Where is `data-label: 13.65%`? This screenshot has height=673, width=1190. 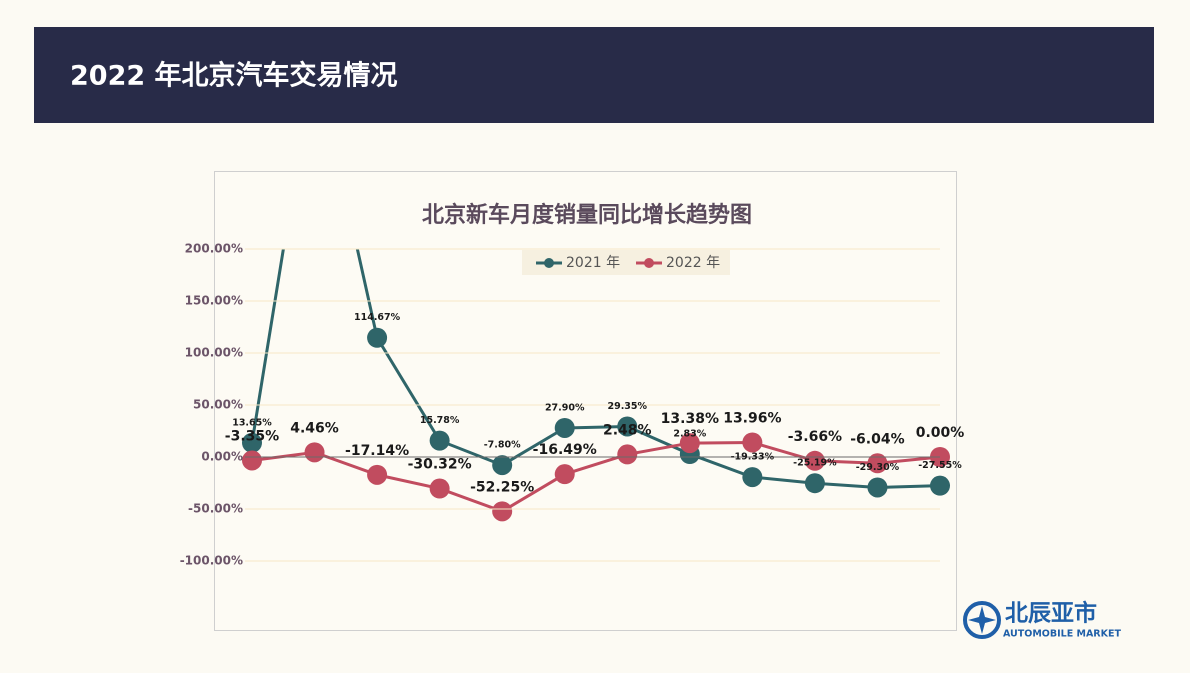
data-label: 13.65% is located at coordinates (252, 422).